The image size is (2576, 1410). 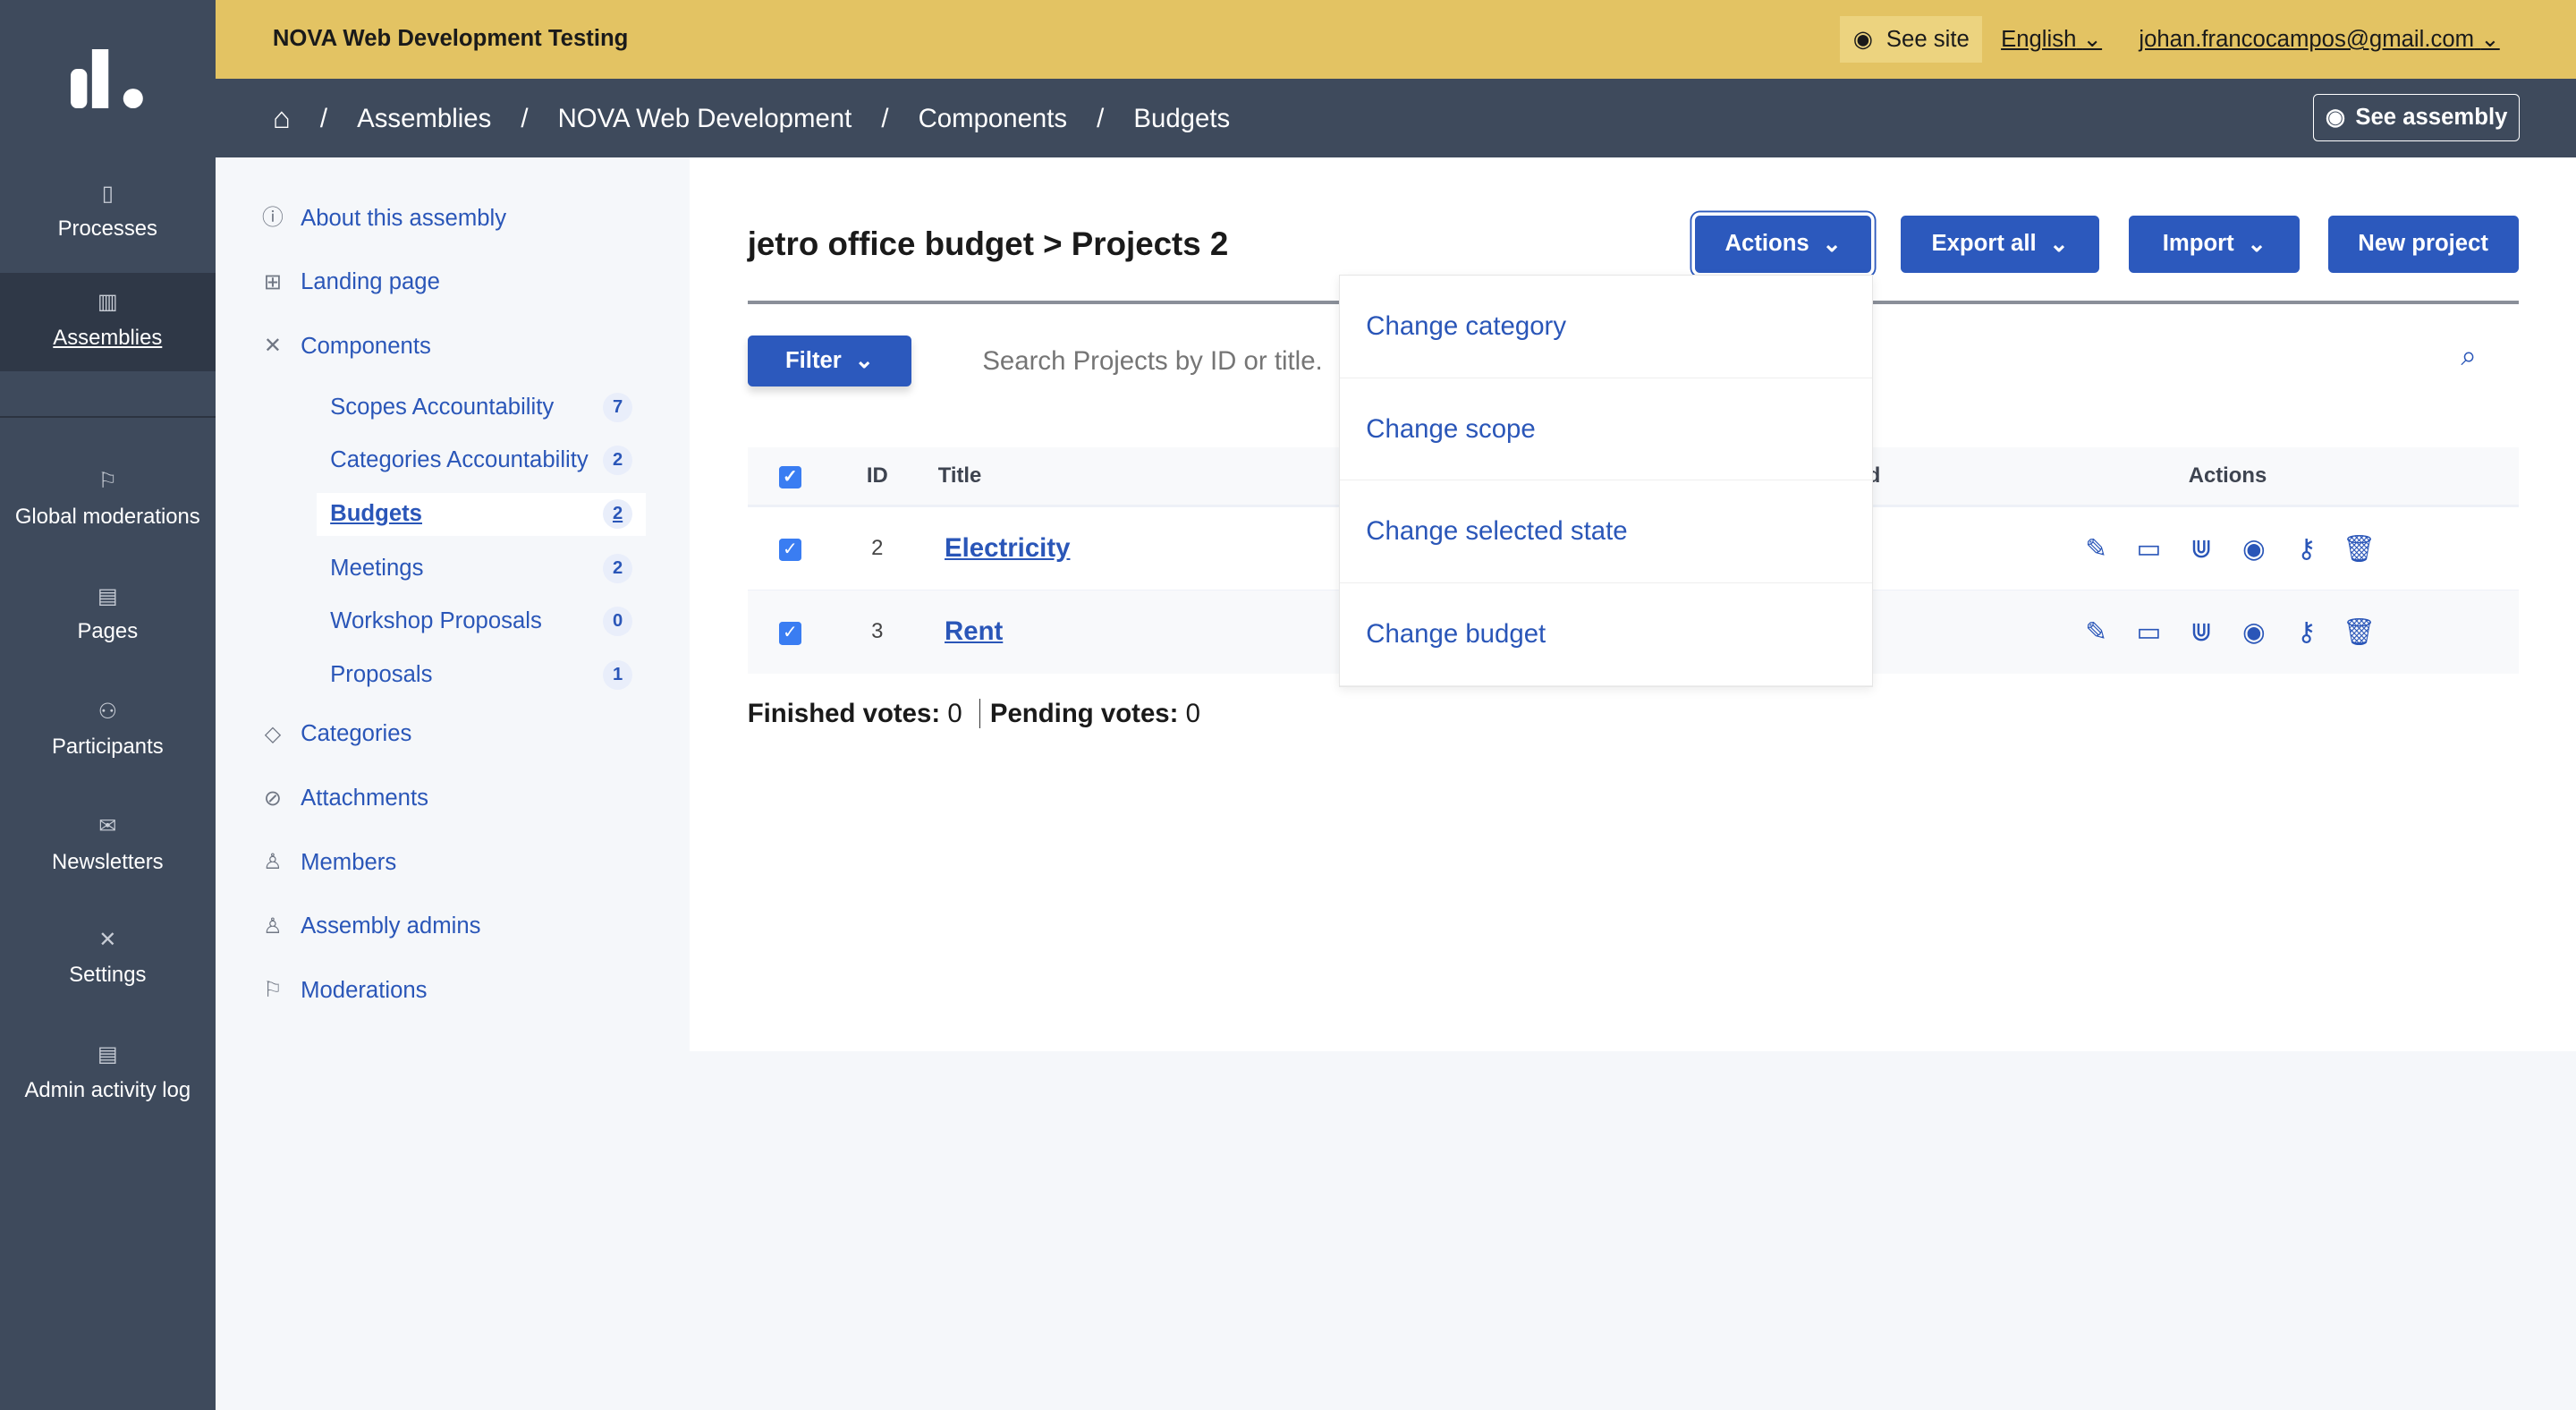 I want to click on breadcrumb-budgets: Budgets, so click(x=1182, y=118).